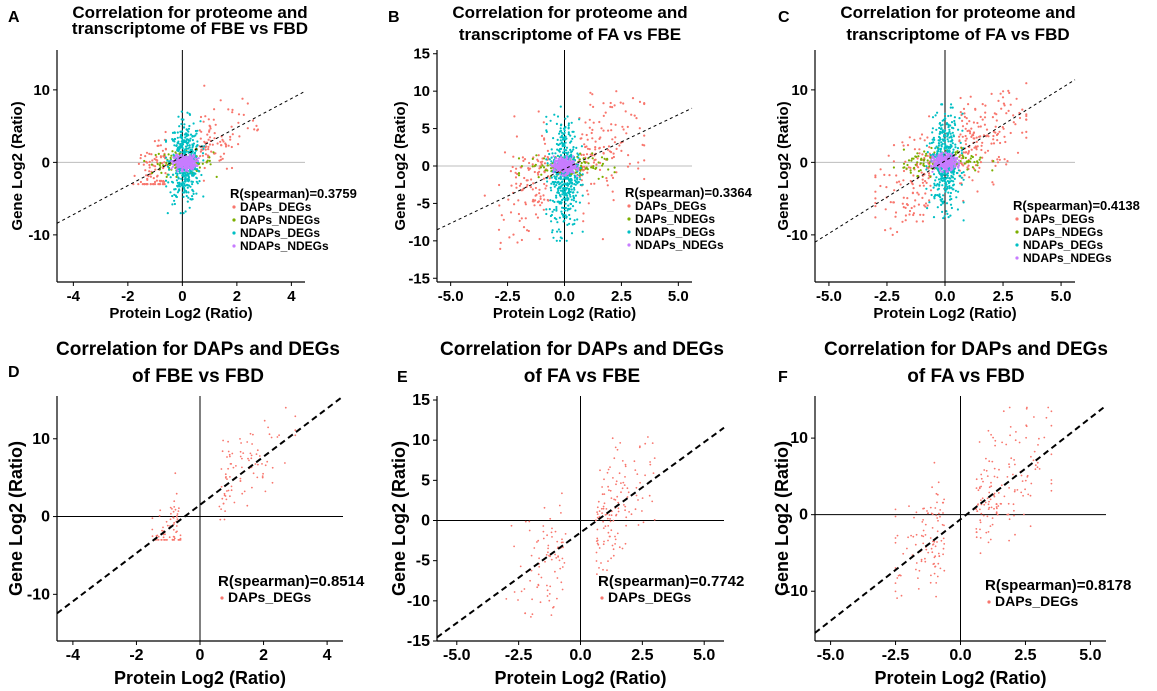 The image size is (1157, 691). I want to click on panel-letter: E, so click(402, 377).